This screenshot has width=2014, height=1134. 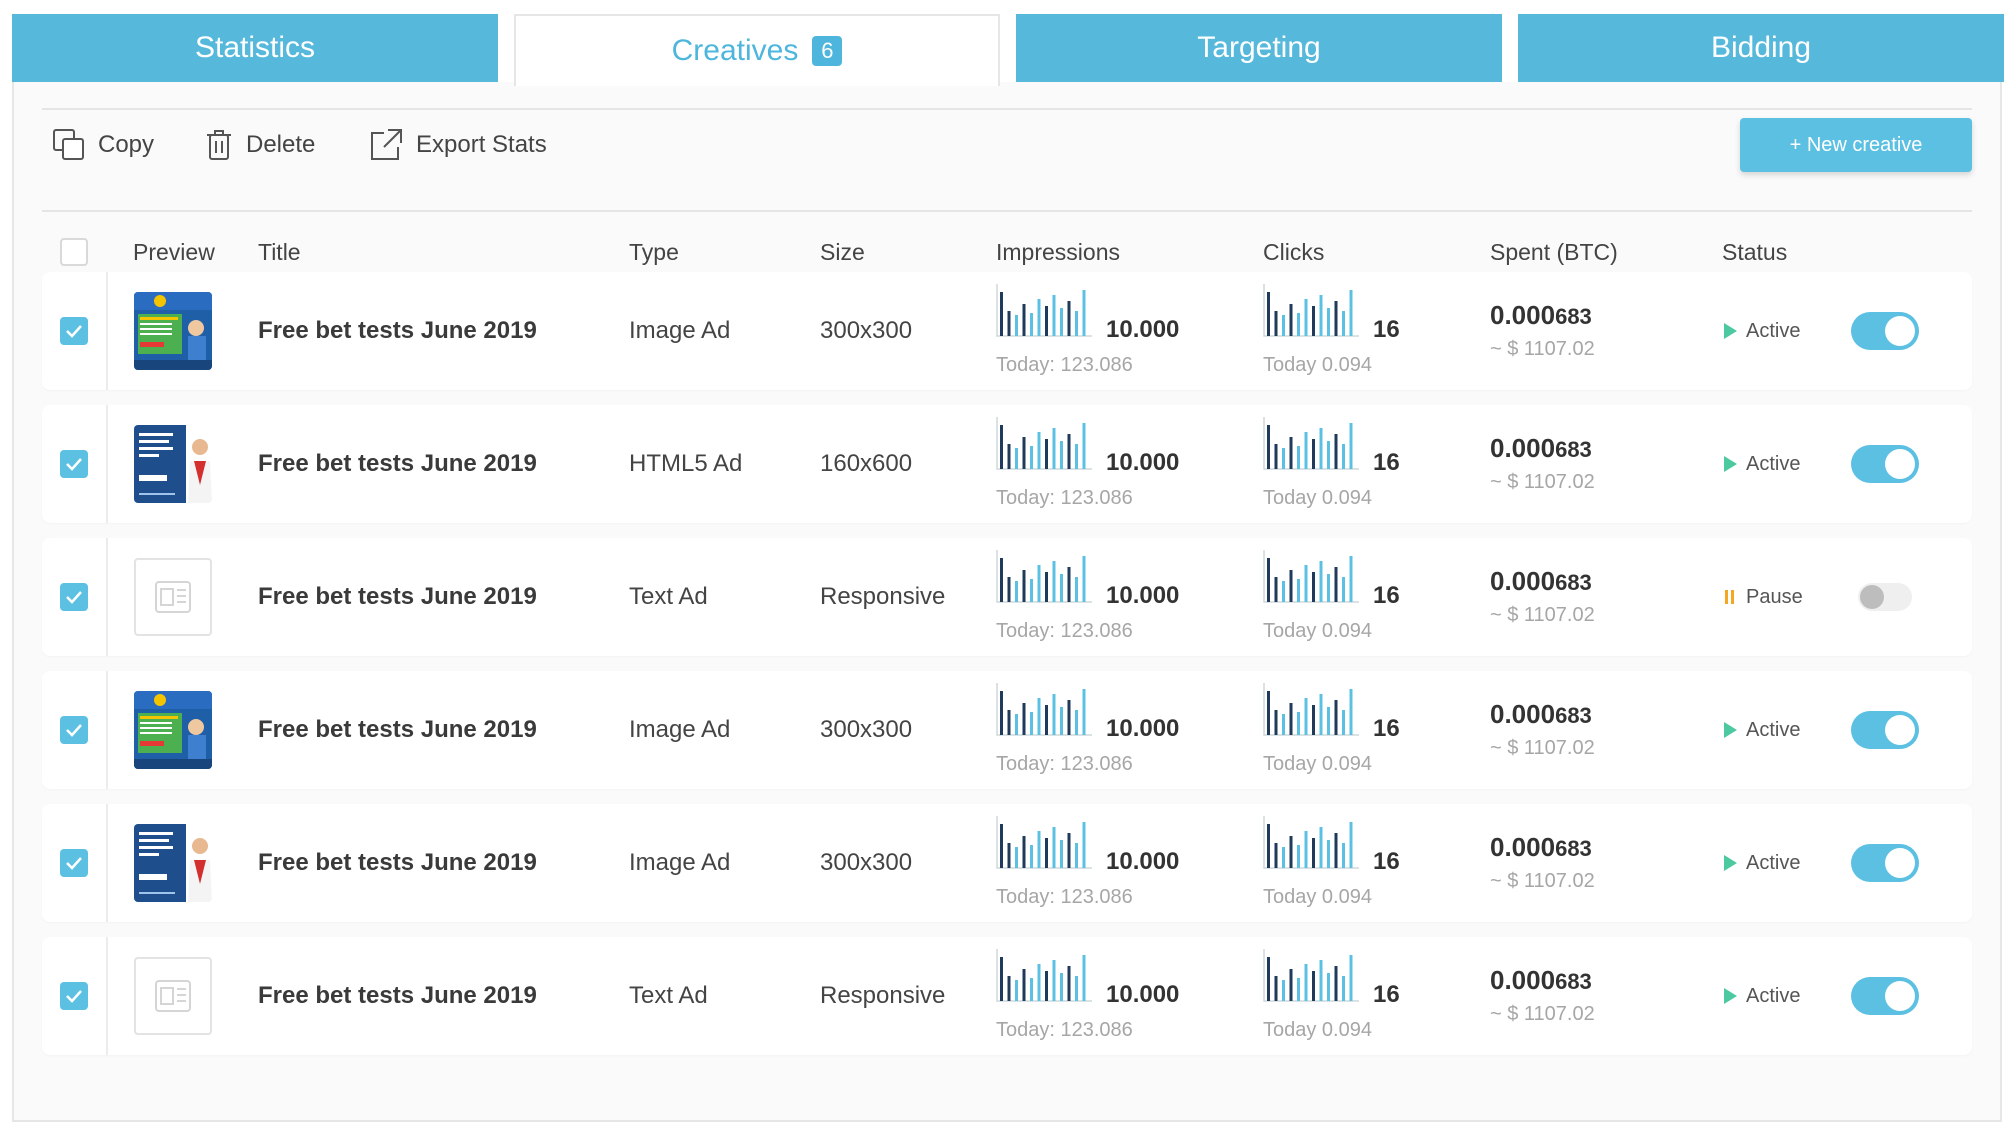 I want to click on select-all-checkbox, so click(x=74, y=252).